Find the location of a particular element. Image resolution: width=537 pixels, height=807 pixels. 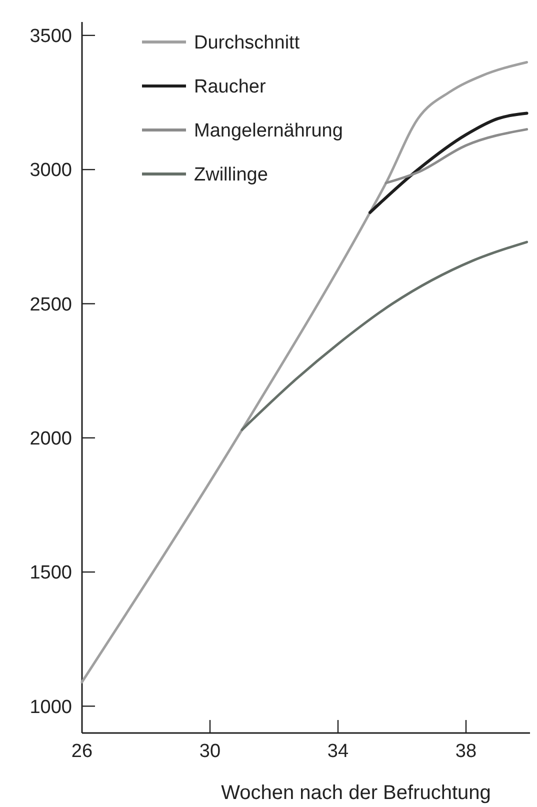

y-tick-label: 2000 is located at coordinates (51, 439).